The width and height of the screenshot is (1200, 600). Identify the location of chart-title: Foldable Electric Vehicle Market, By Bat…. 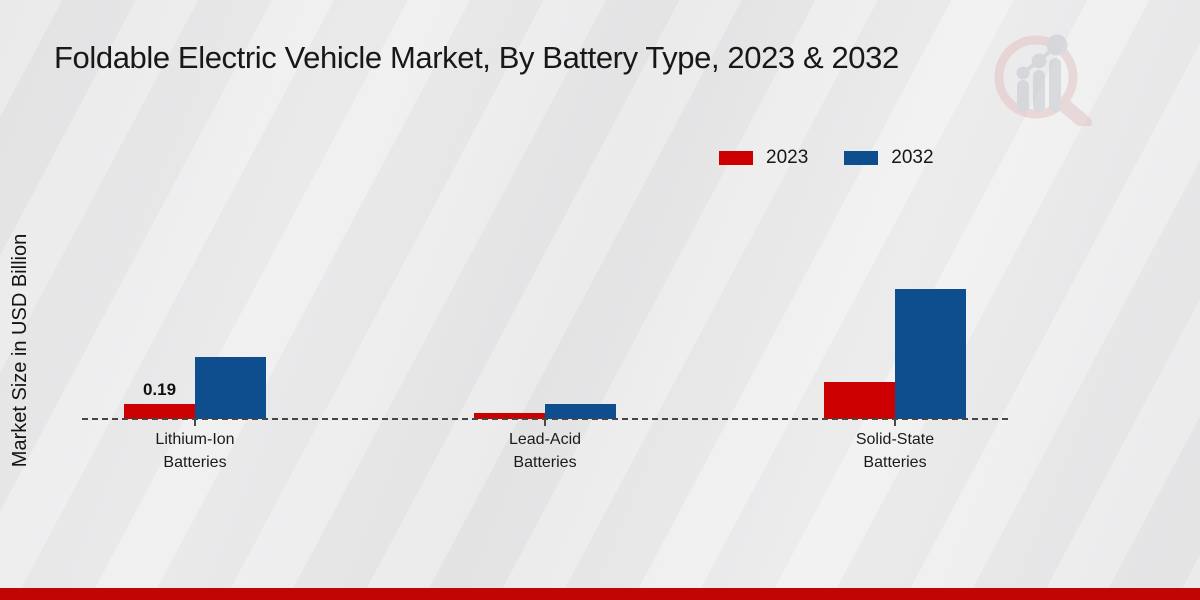
(476, 57).